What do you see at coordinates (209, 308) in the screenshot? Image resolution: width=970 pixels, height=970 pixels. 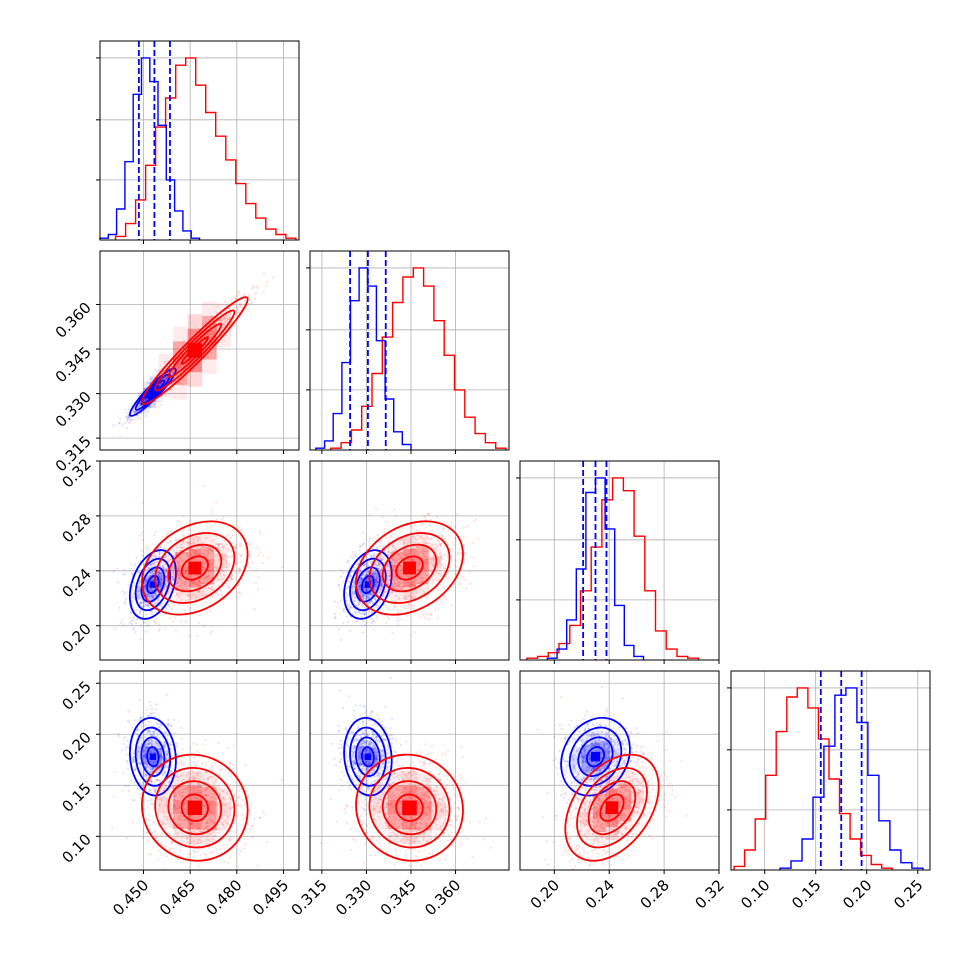 I see `density-cell-red` at bounding box center [209, 308].